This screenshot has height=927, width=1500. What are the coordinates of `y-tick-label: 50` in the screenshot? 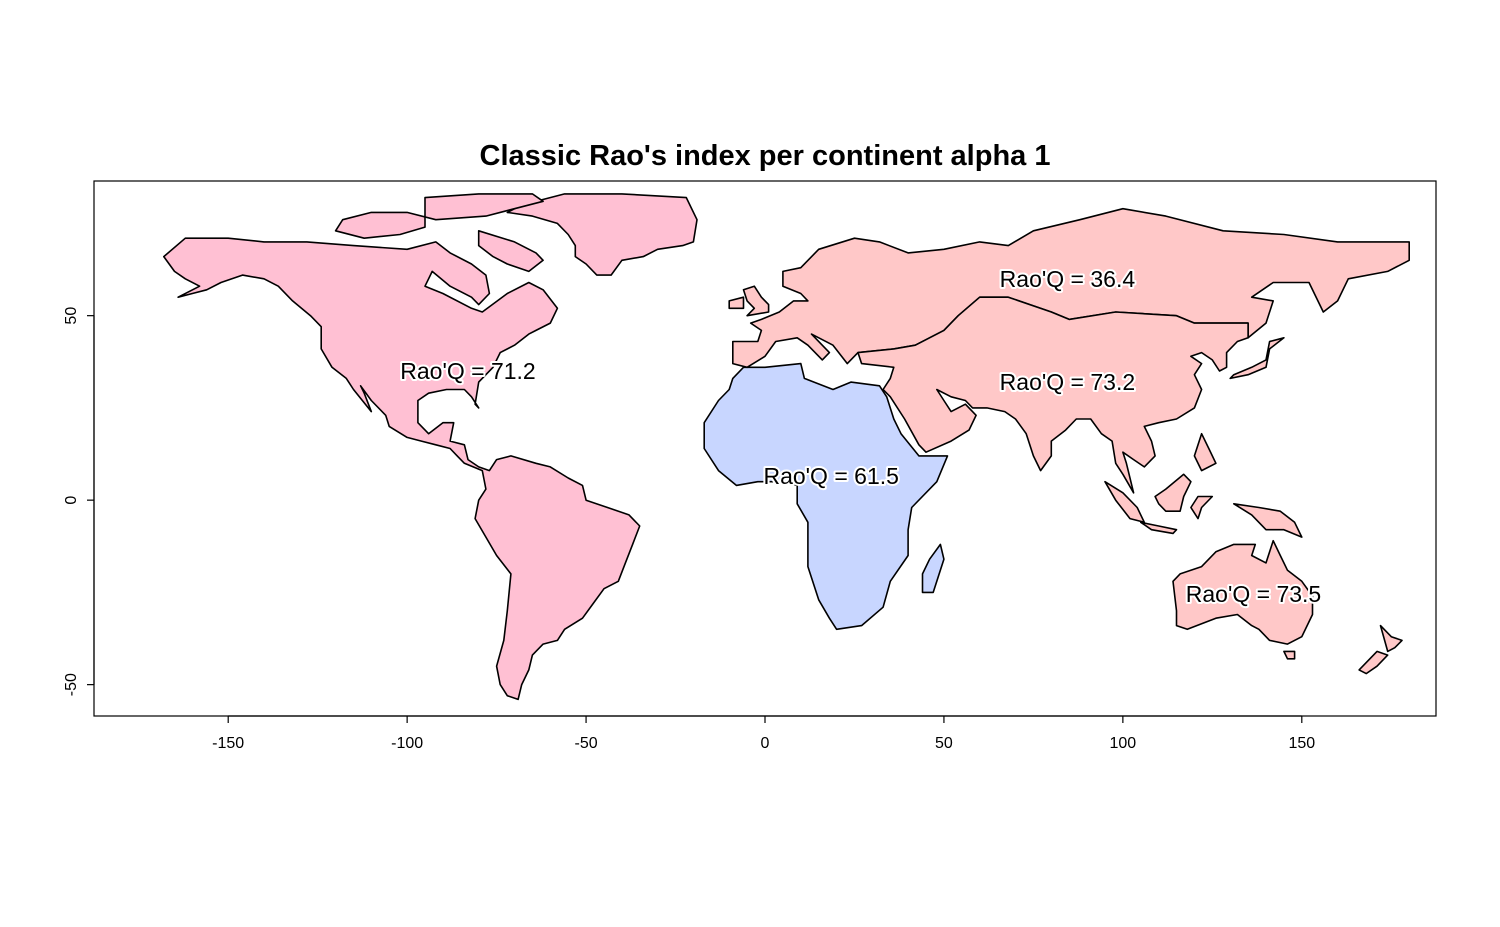 It's located at (71, 316).